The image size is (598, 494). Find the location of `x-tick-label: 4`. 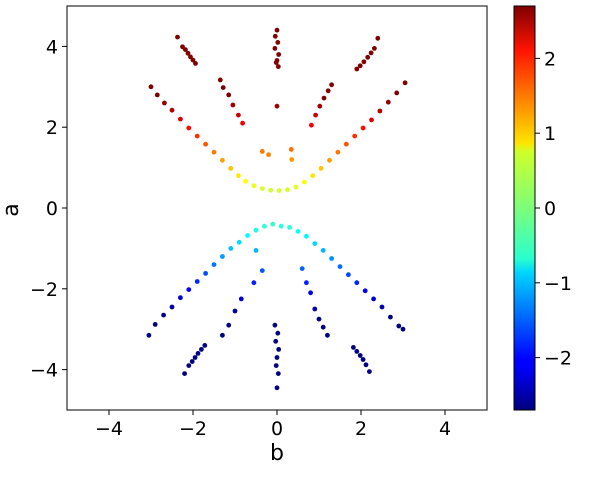

x-tick-label: 4 is located at coordinates (445, 429).